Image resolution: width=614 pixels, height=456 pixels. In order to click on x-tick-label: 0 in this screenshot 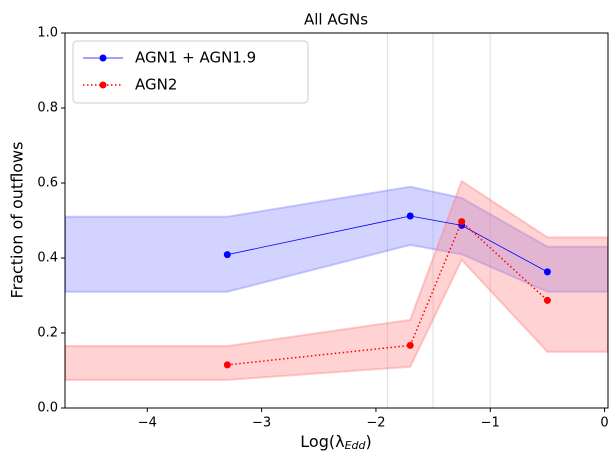, I will do `click(604, 423)`.